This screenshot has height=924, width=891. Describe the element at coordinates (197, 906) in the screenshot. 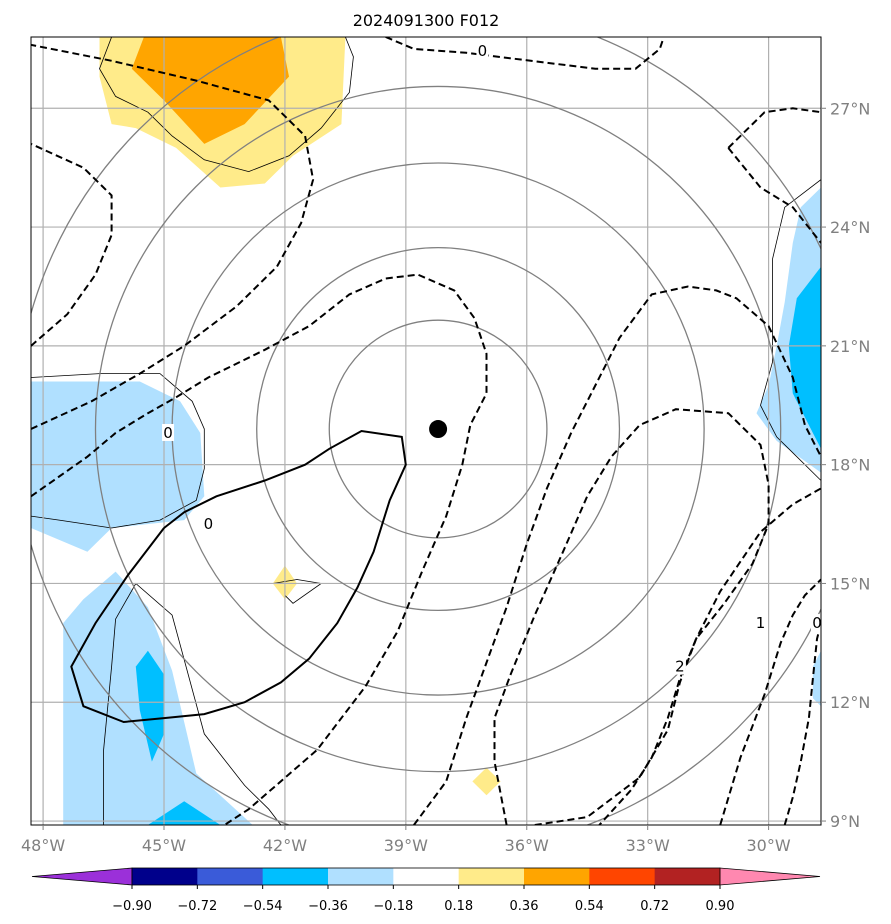

I see `colorbar-tick-label-1: −0.72` at that location.